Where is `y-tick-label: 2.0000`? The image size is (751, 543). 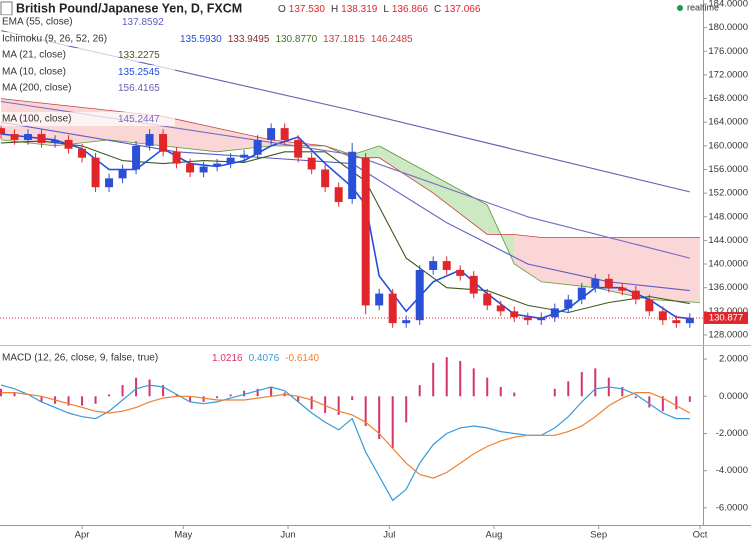
y-tick-label: 2.0000 is located at coordinates (733, 359).